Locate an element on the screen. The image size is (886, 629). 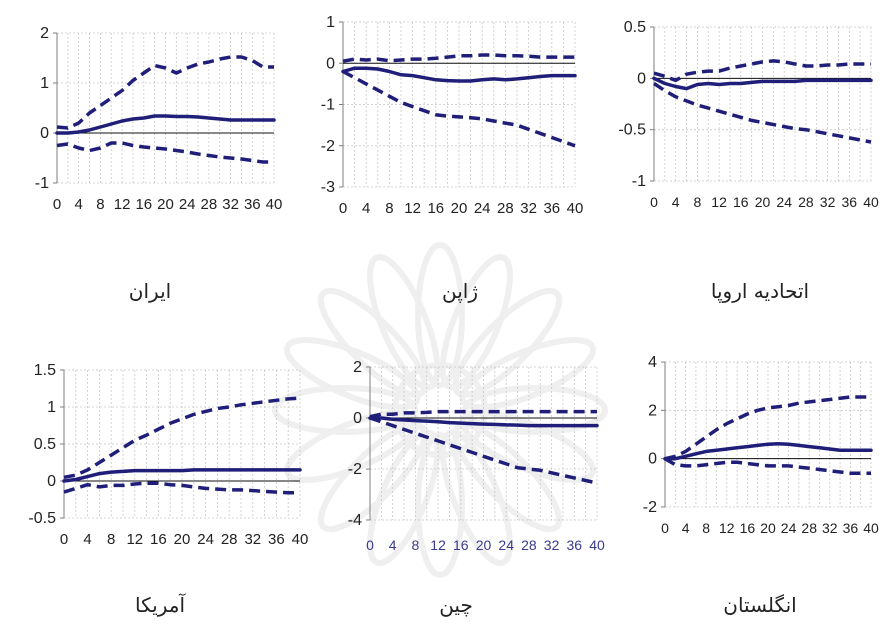
y-tick-label: 4 is located at coordinates (652, 362).